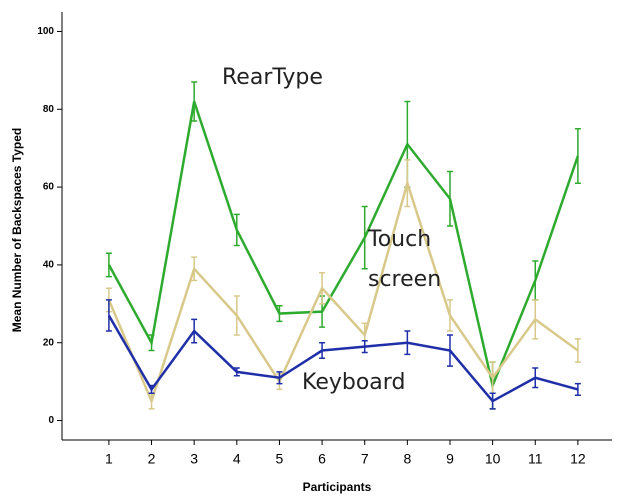 This screenshot has height=497, width=626. What do you see at coordinates (49, 342) in the screenshot?
I see `y-tick-label: 20` at bounding box center [49, 342].